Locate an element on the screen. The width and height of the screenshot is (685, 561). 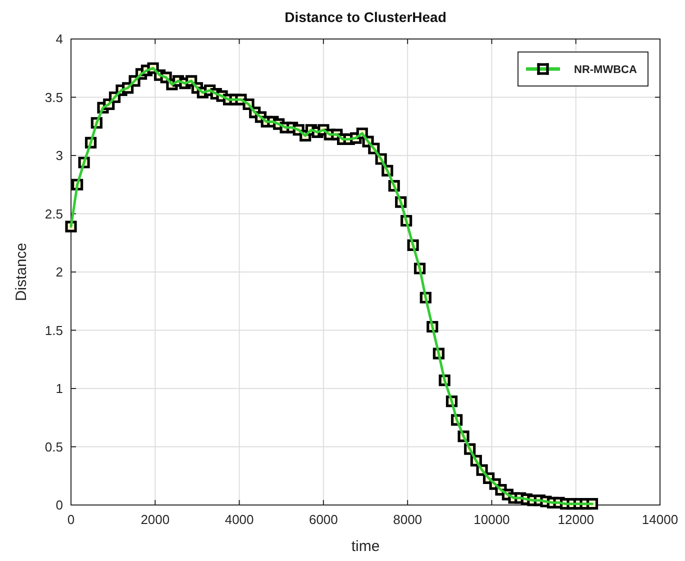
y-tick-label: 3.5 is located at coordinates (53, 97).